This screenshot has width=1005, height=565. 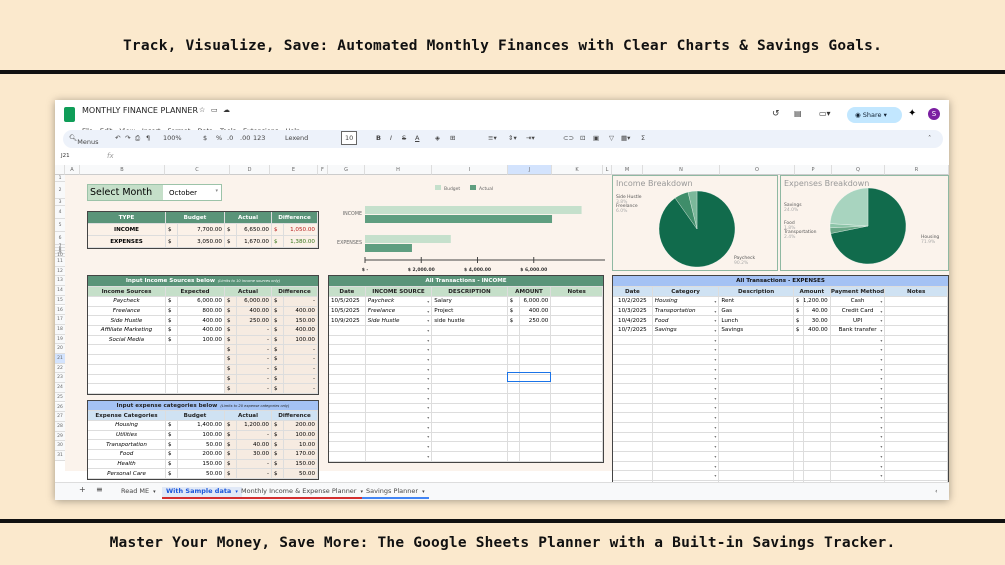 What do you see at coordinates (529, 377) in the screenshot?
I see `selected-cell` at bounding box center [529, 377].